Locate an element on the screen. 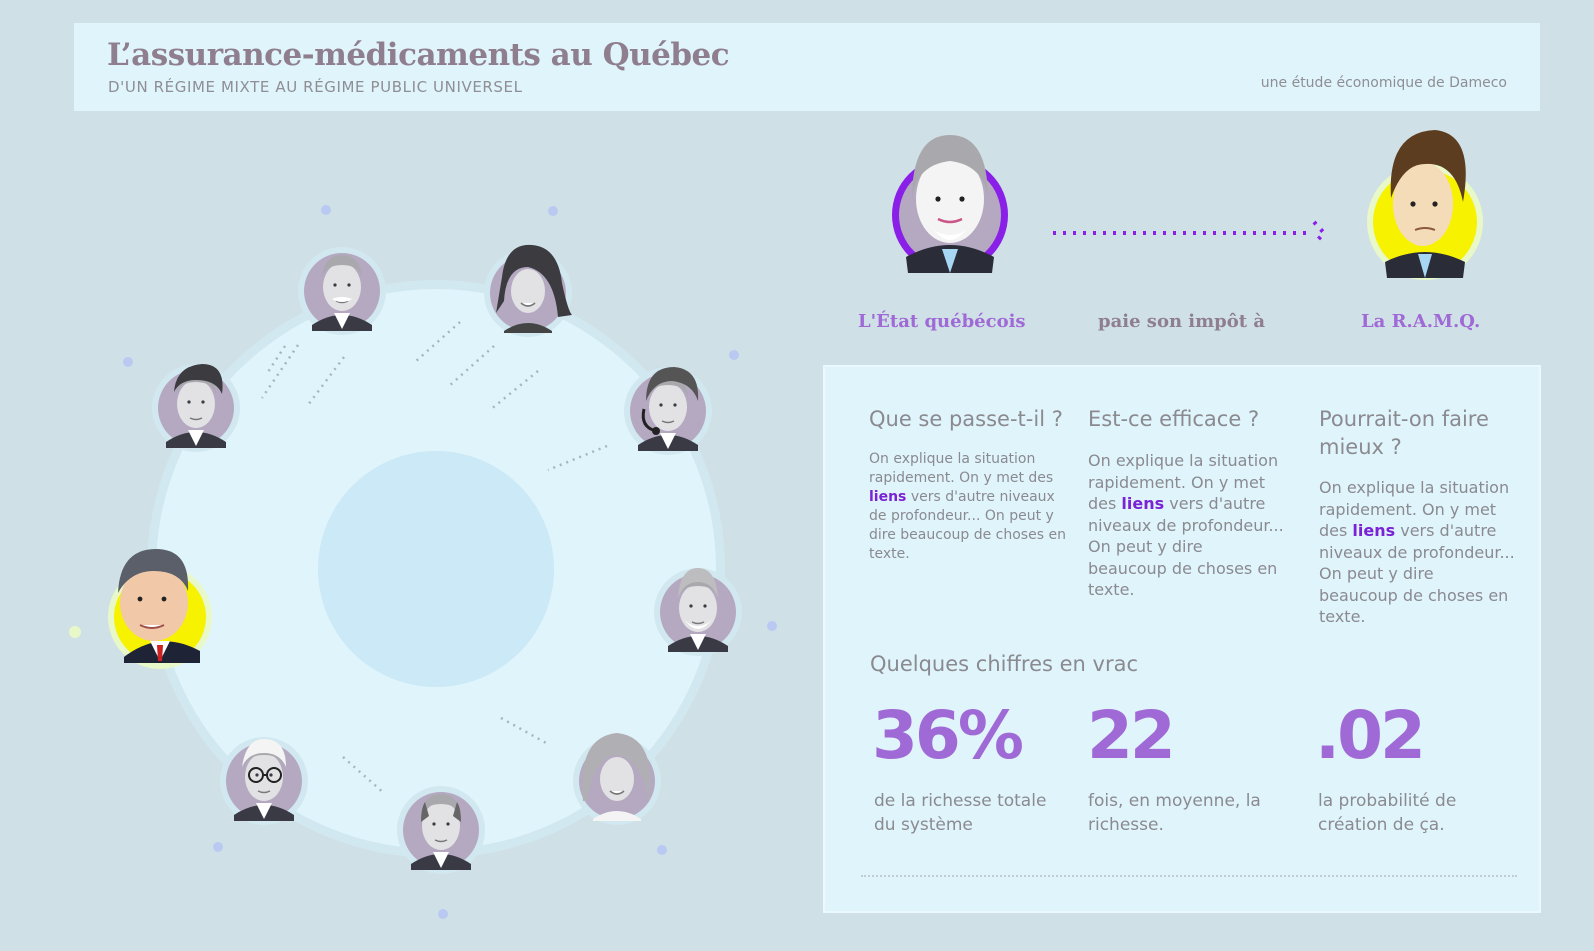 The height and width of the screenshot is (951, 1594). portrait-man-balding is located at coordinates (441, 830).